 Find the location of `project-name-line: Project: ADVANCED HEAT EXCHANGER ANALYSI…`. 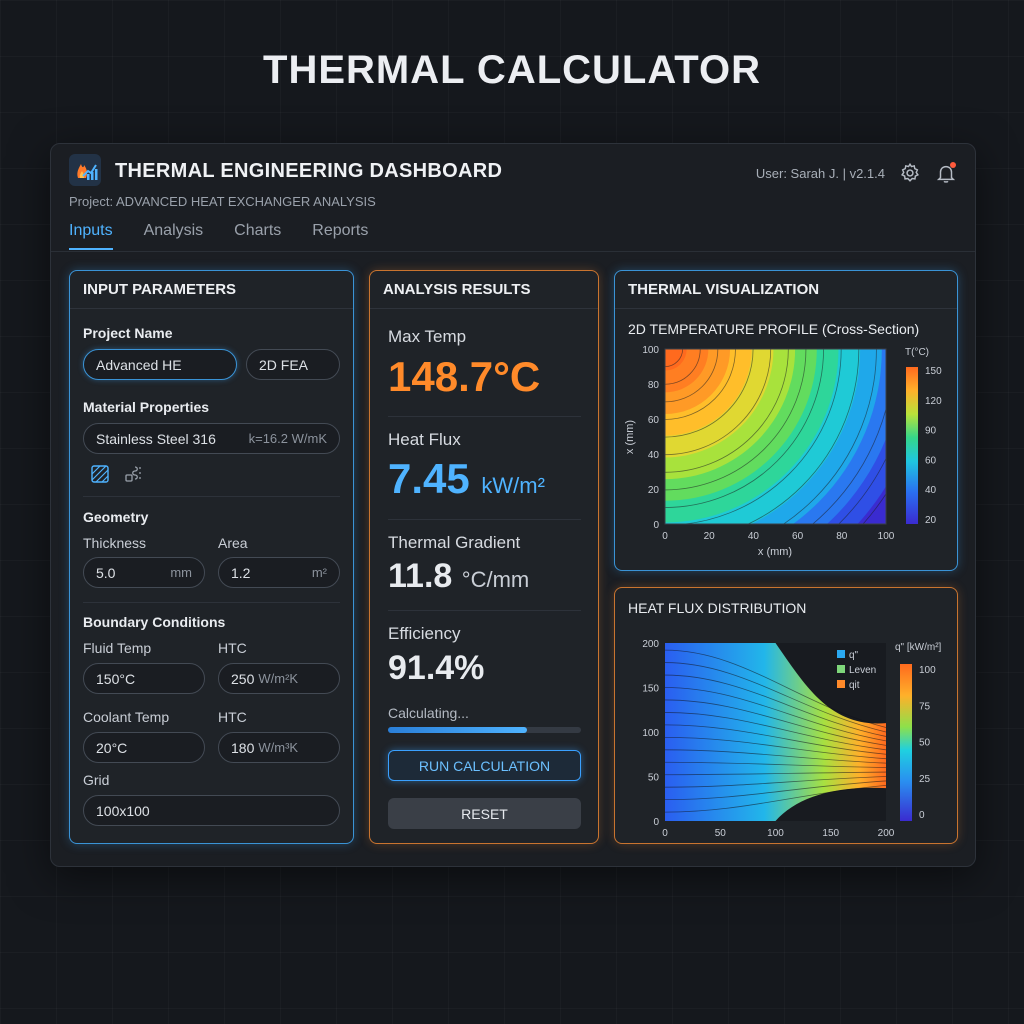

project-name-line: Project: ADVANCED HEAT EXCHANGER ANALYSI… is located at coordinates (222, 201).